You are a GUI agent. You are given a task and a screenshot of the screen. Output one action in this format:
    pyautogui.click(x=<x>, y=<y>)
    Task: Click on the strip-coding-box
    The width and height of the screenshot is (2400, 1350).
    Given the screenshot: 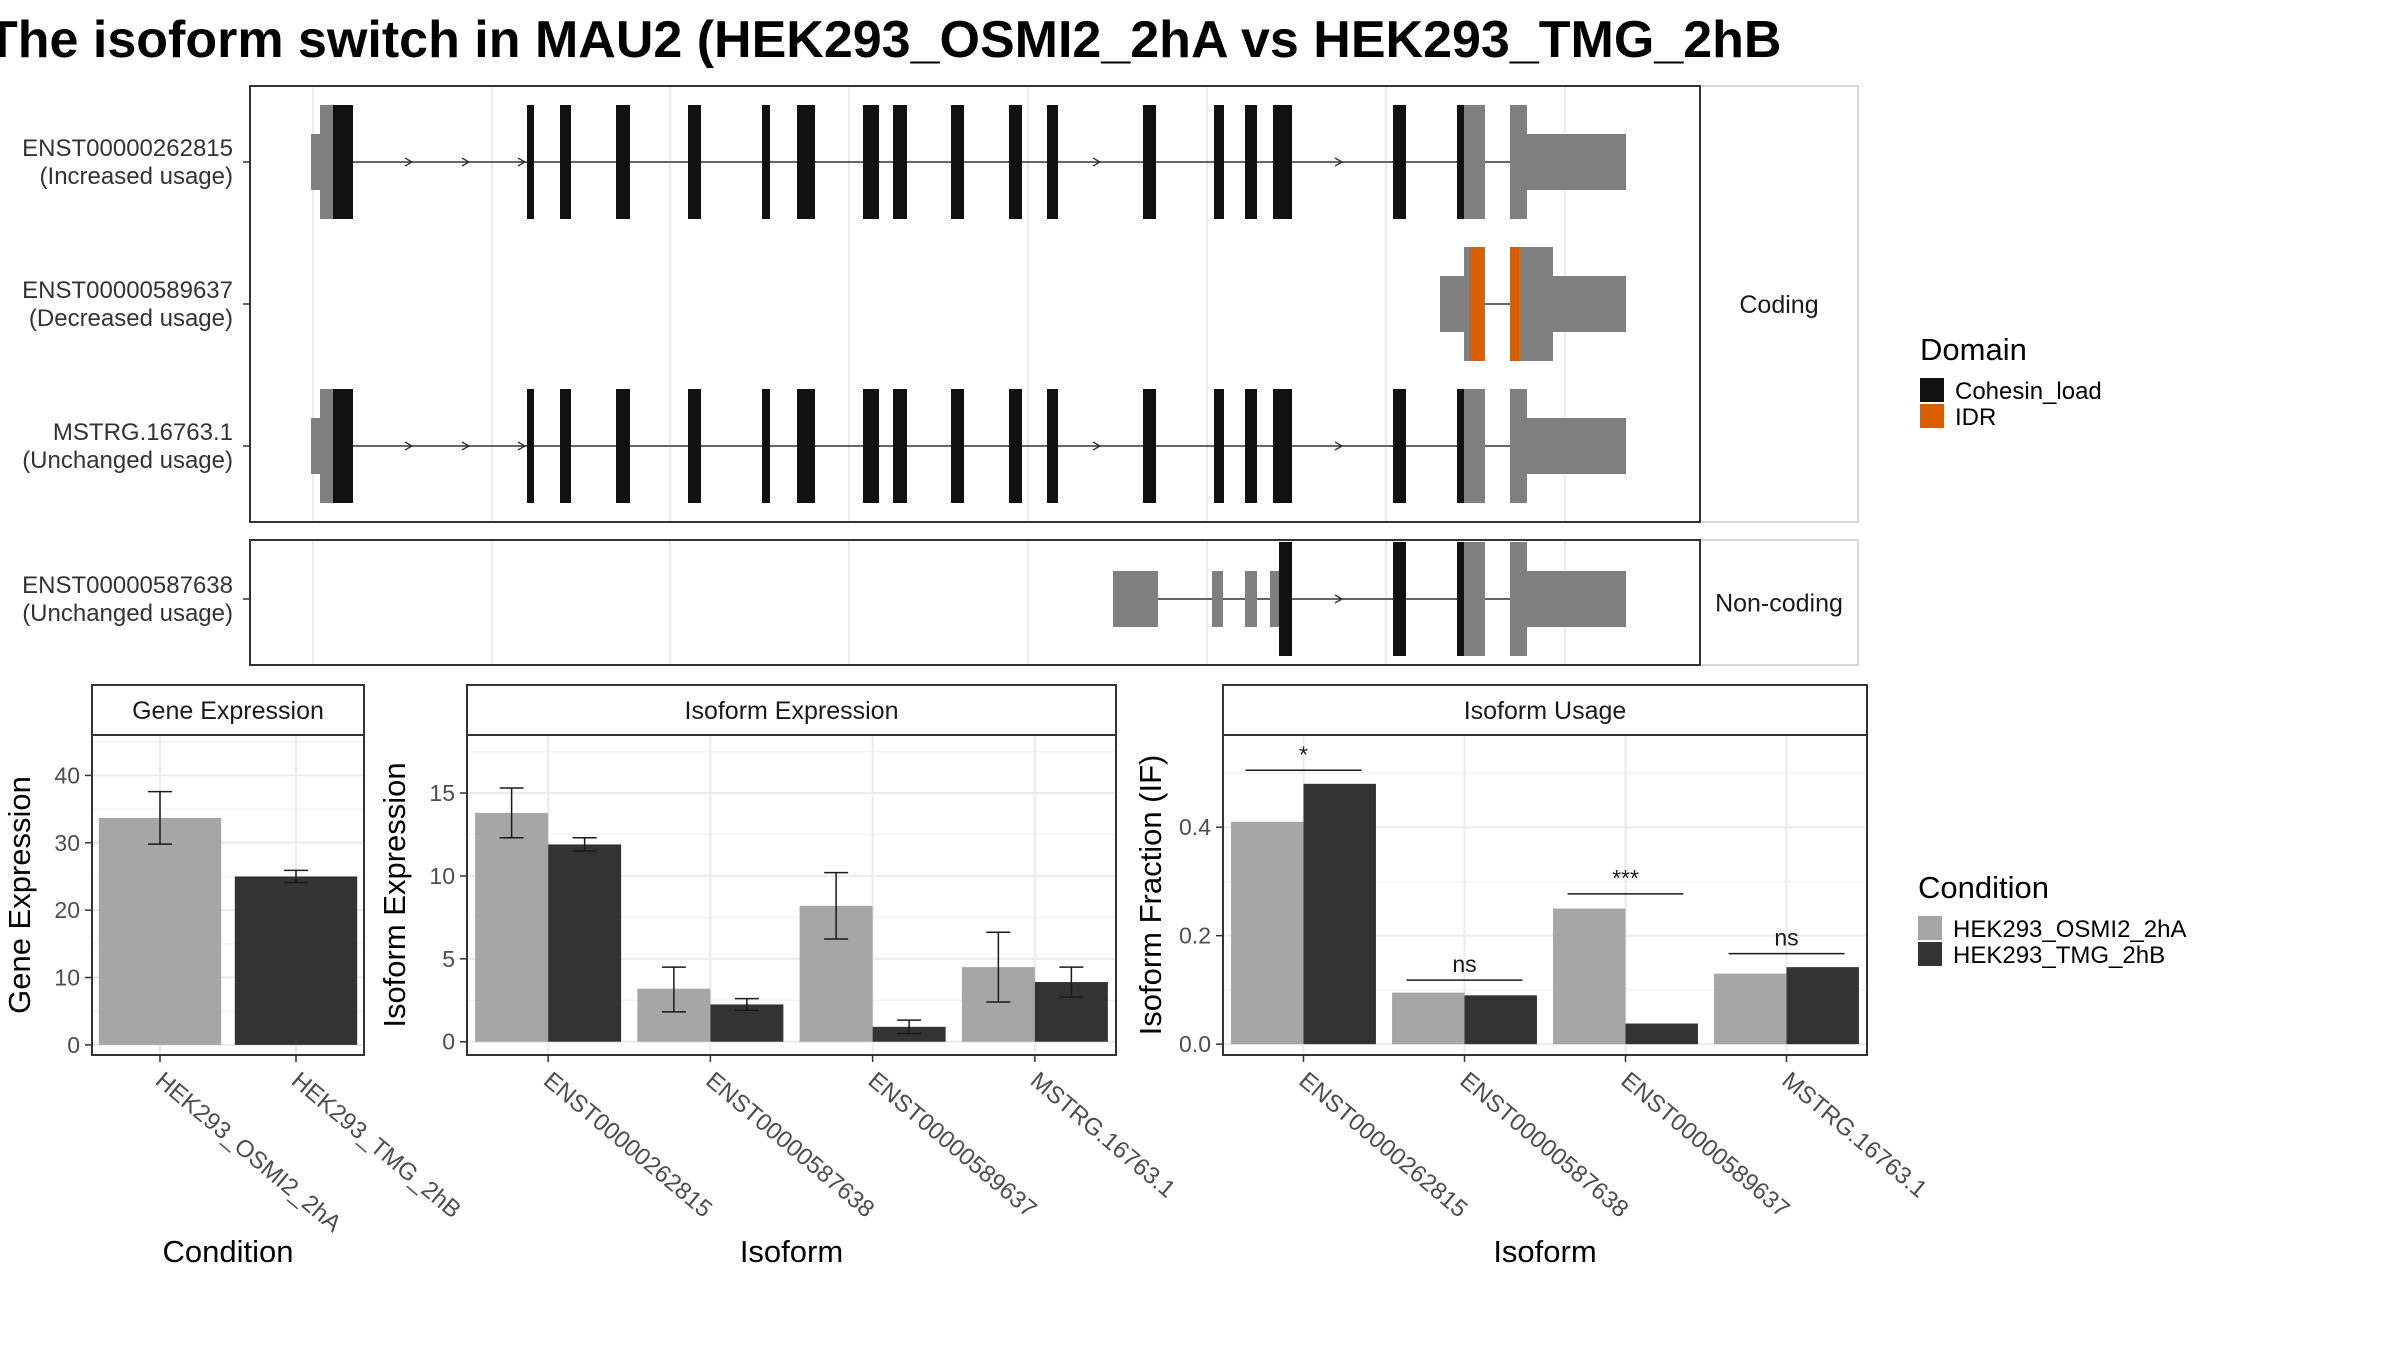 What is the action you would take?
    pyautogui.click(x=1779, y=304)
    